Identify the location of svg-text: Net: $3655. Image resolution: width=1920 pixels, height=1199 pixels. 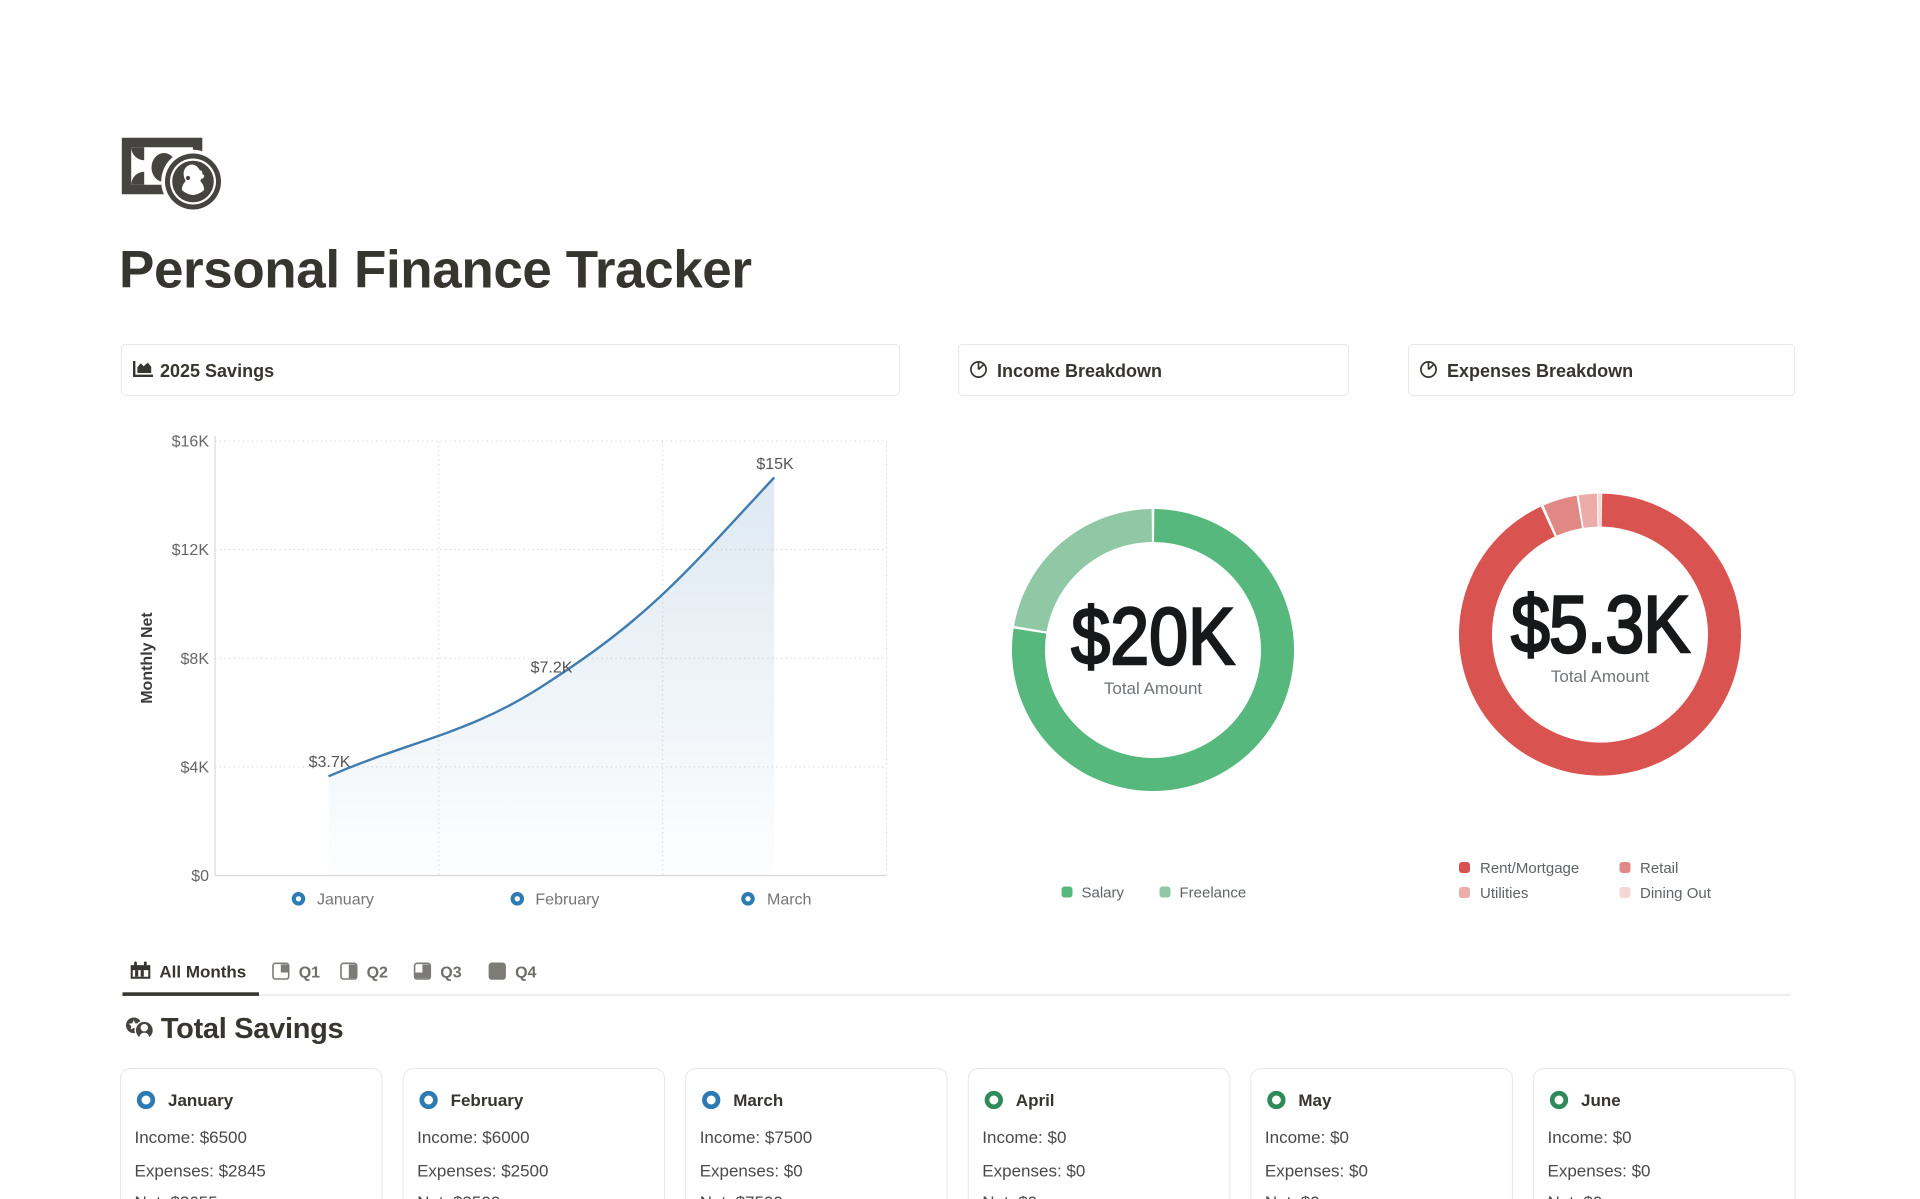
(176, 1196).